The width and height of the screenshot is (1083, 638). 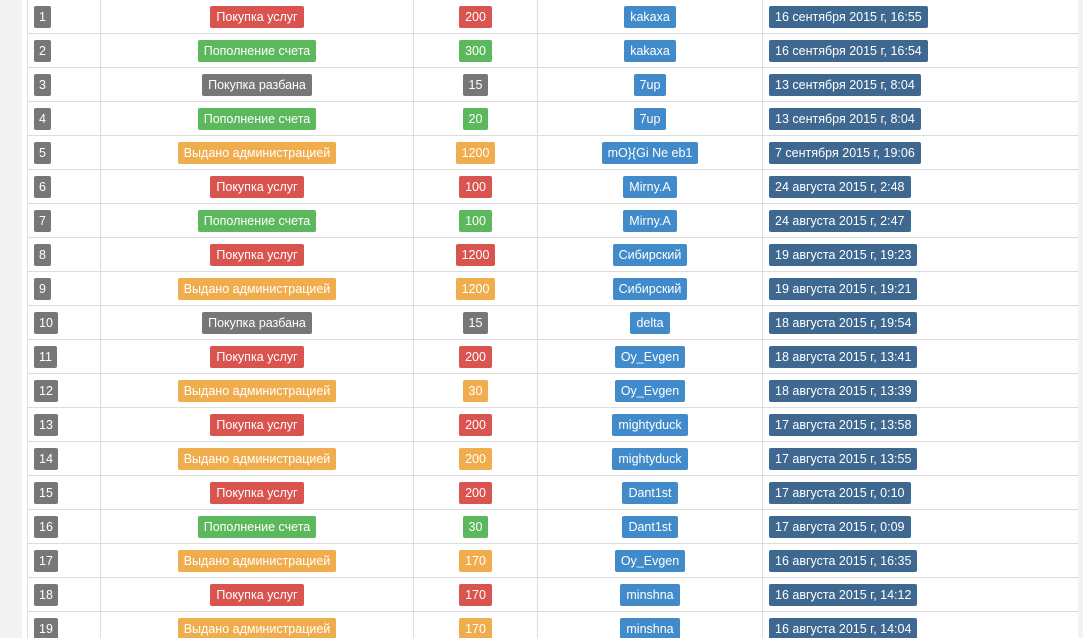 I want to click on scrollbar-track, so click(x=1080, y=319).